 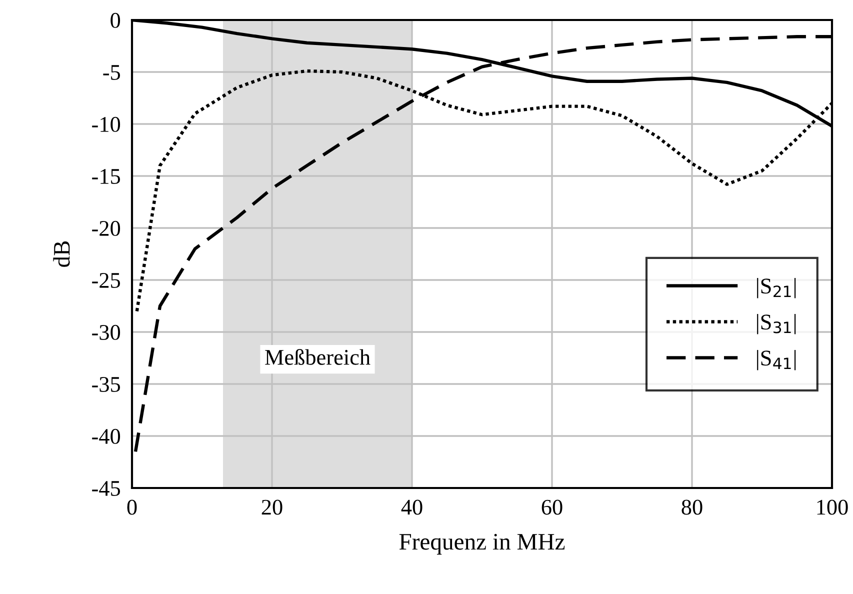 I want to click on y-tick-label: -30, so click(x=106, y=332).